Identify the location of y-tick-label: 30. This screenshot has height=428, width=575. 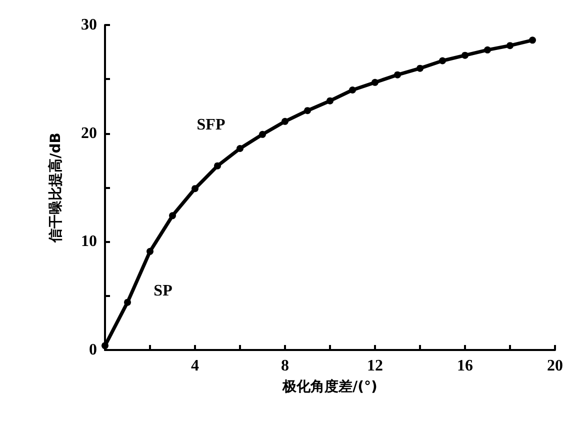
(89, 25).